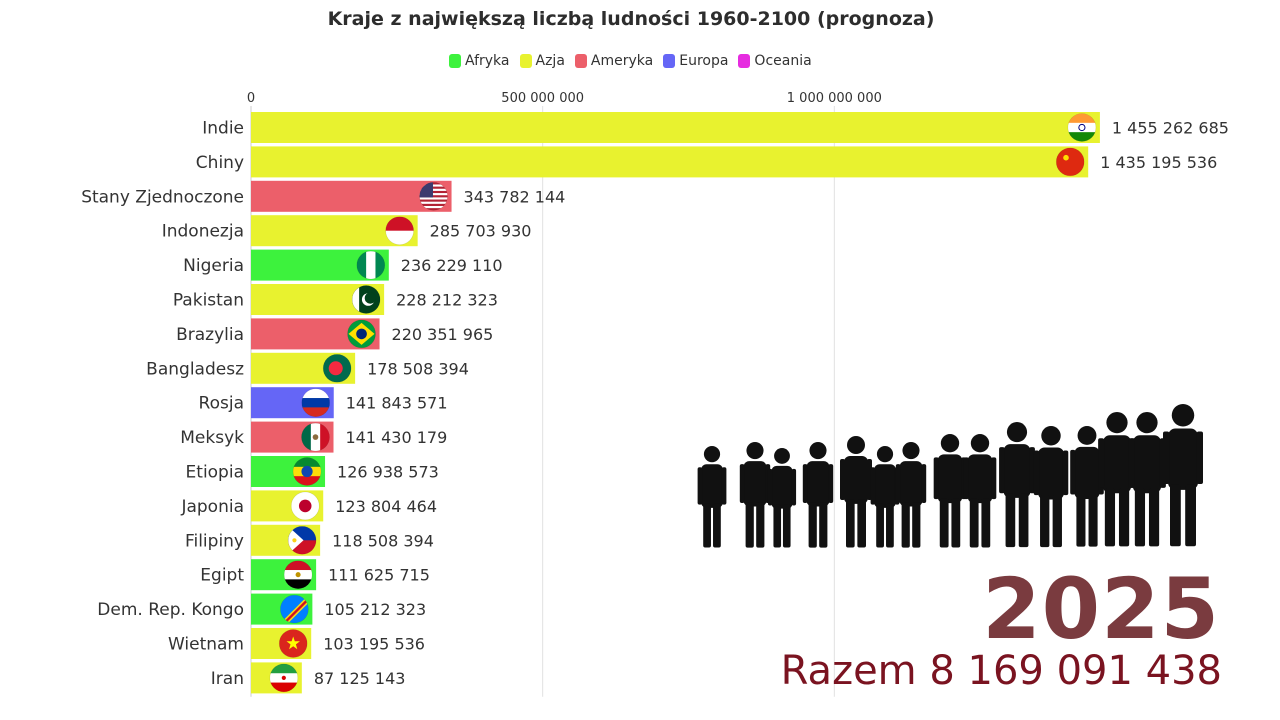 Image resolution: width=1280 pixels, height=720 pixels. Describe the element at coordinates (213, 266) in the screenshot. I see `category-label: Nigeria` at that location.